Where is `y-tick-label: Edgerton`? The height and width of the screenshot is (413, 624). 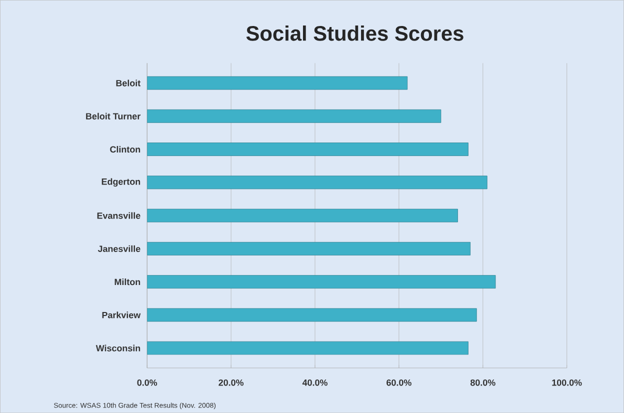
y-tick-label: Edgerton is located at coordinates (121, 182).